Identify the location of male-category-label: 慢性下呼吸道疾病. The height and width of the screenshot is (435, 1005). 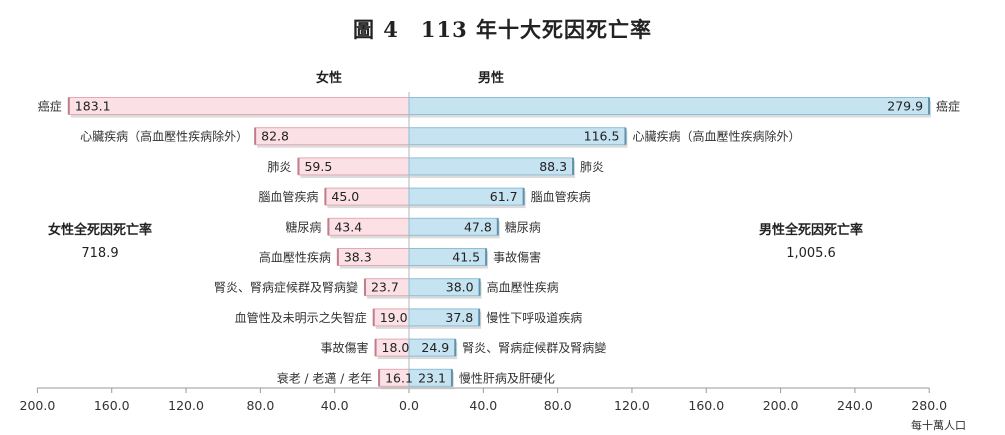
(534, 317).